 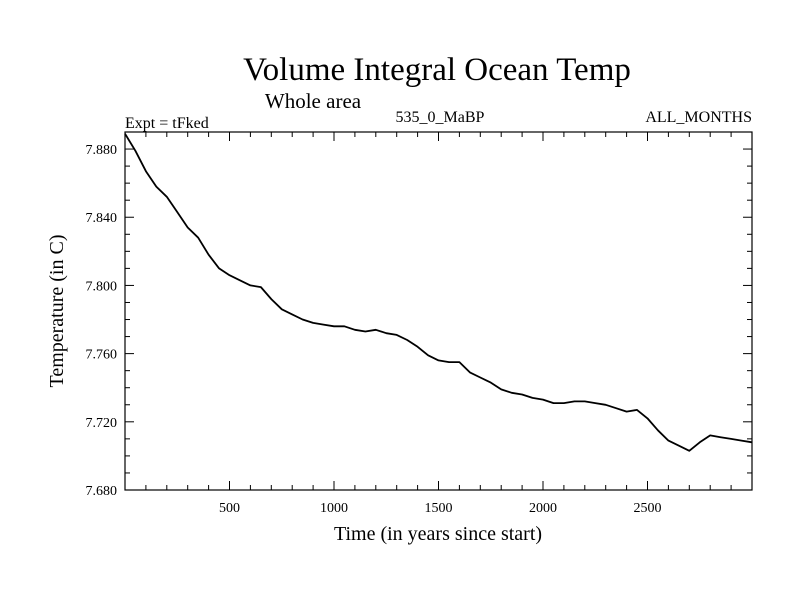 I want to click on x-axis-label: Time (in years since start), so click(x=438, y=534).